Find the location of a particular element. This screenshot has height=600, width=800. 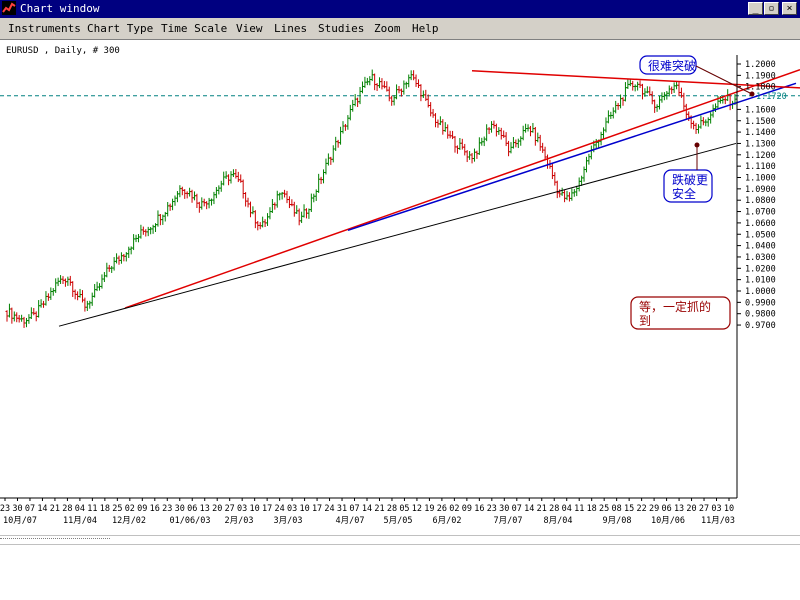

y-tick-label: 1.0800 is located at coordinates (760, 201).